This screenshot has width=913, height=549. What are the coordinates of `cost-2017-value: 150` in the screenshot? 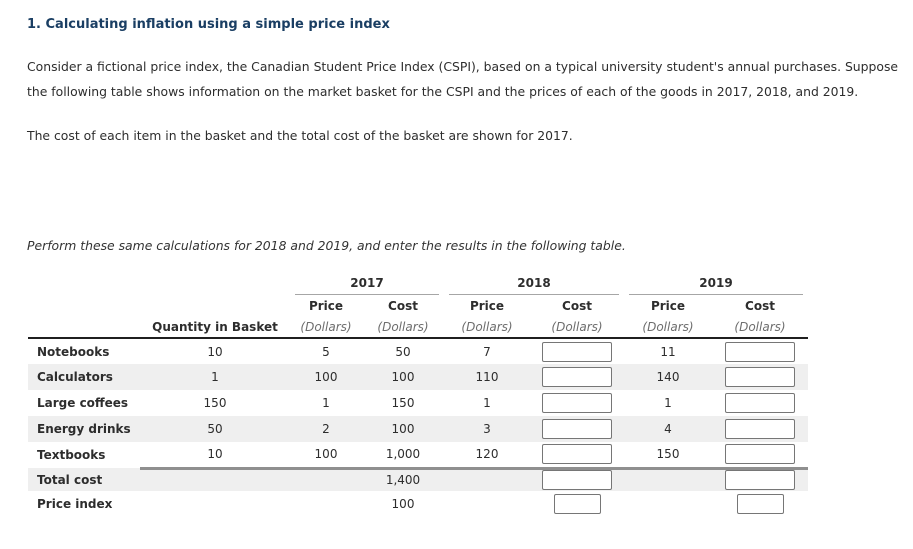 It's located at (403, 403).